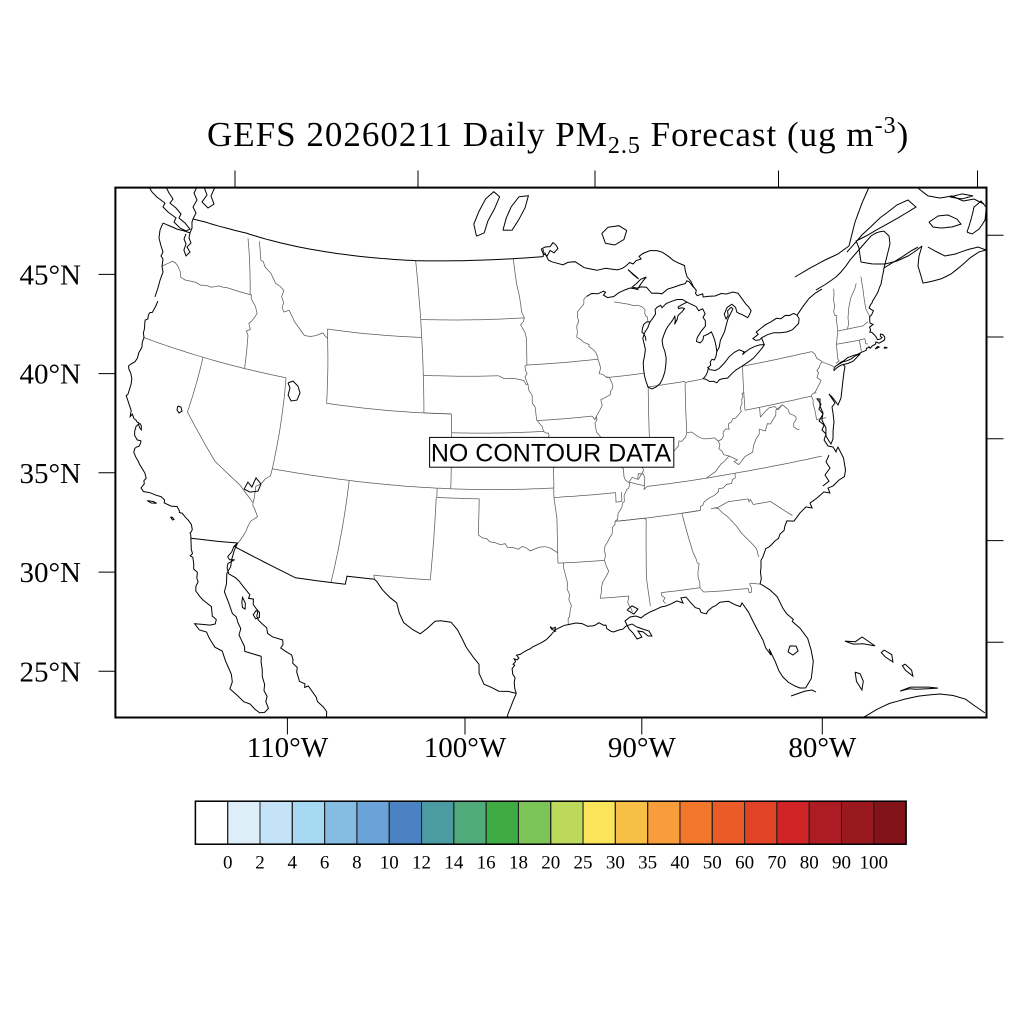 The image size is (1024, 1024). What do you see at coordinates (518, 863) in the screenshot?
I see `svg-text: 18` at bounding box center [518, 863].